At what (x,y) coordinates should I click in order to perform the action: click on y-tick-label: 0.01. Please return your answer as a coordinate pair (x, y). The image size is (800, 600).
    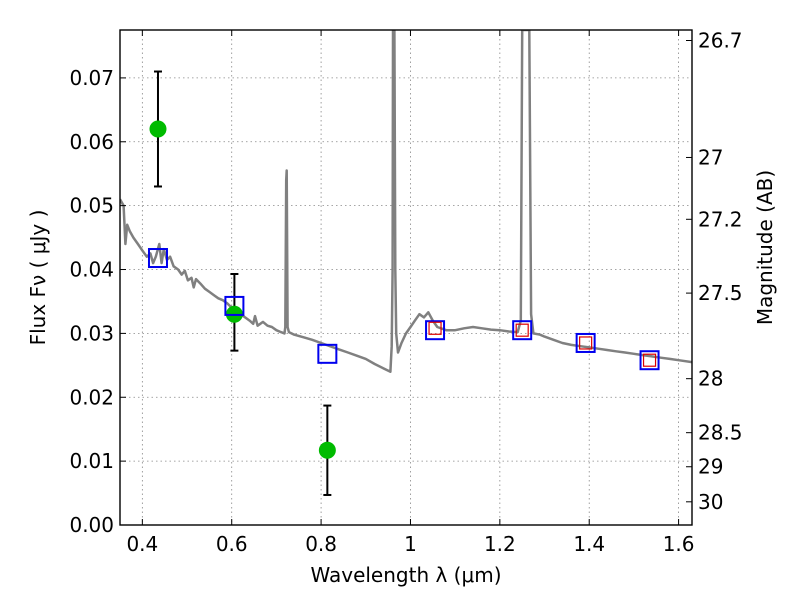
    Looking at the image, I should click on (91, 461).